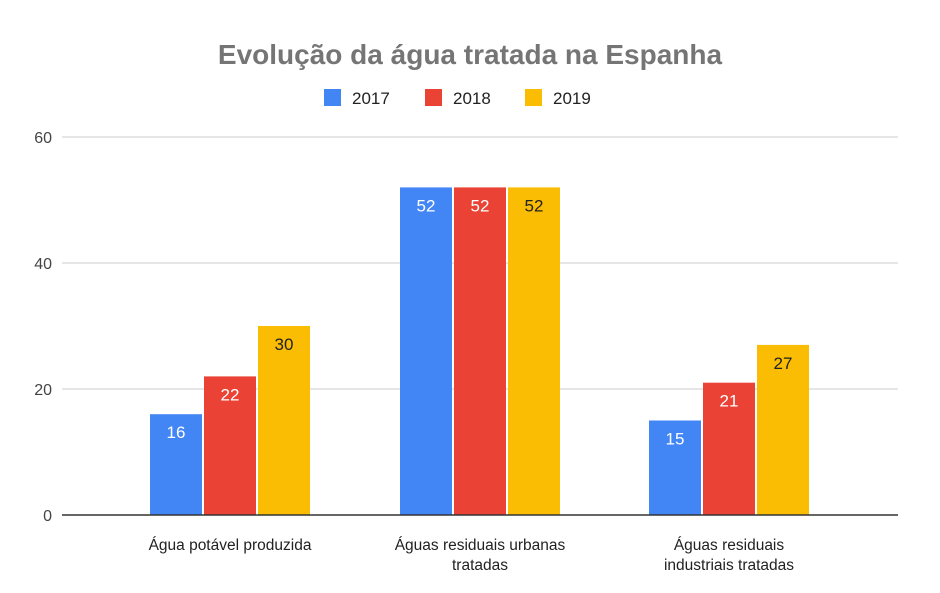  Describe the element at coordinates (47, 516) in the screenshot. I see `y-tick-label: 0` at that location.